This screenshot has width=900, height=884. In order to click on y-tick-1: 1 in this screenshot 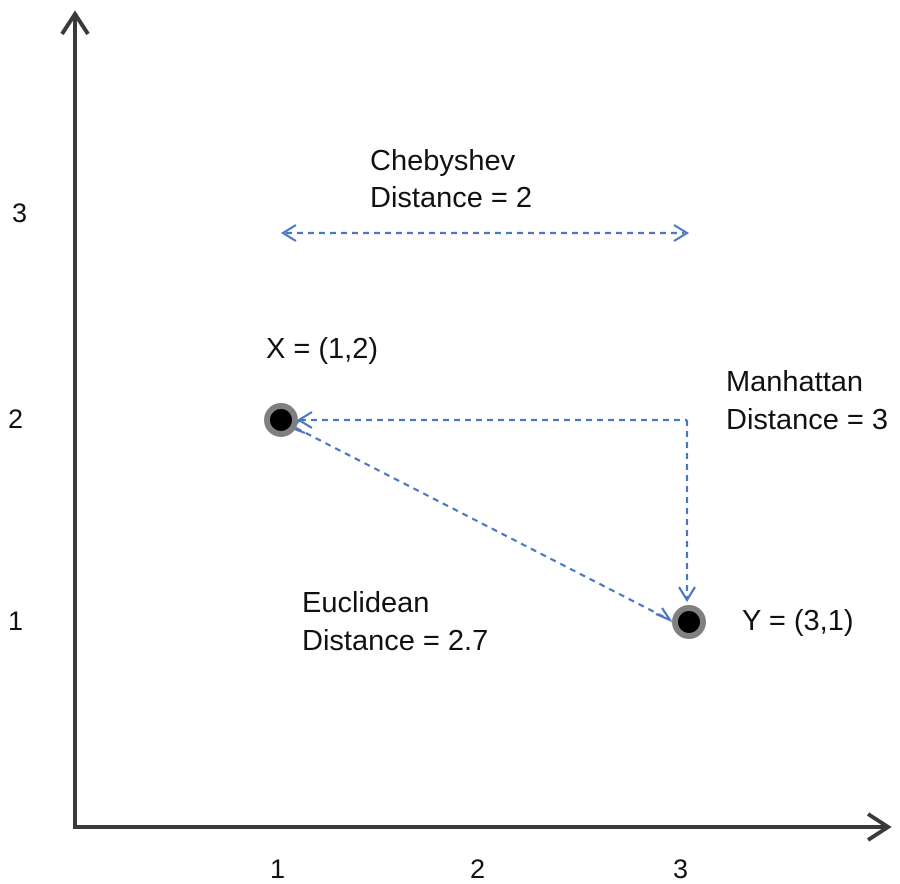, I will do `click(15, 621)`.